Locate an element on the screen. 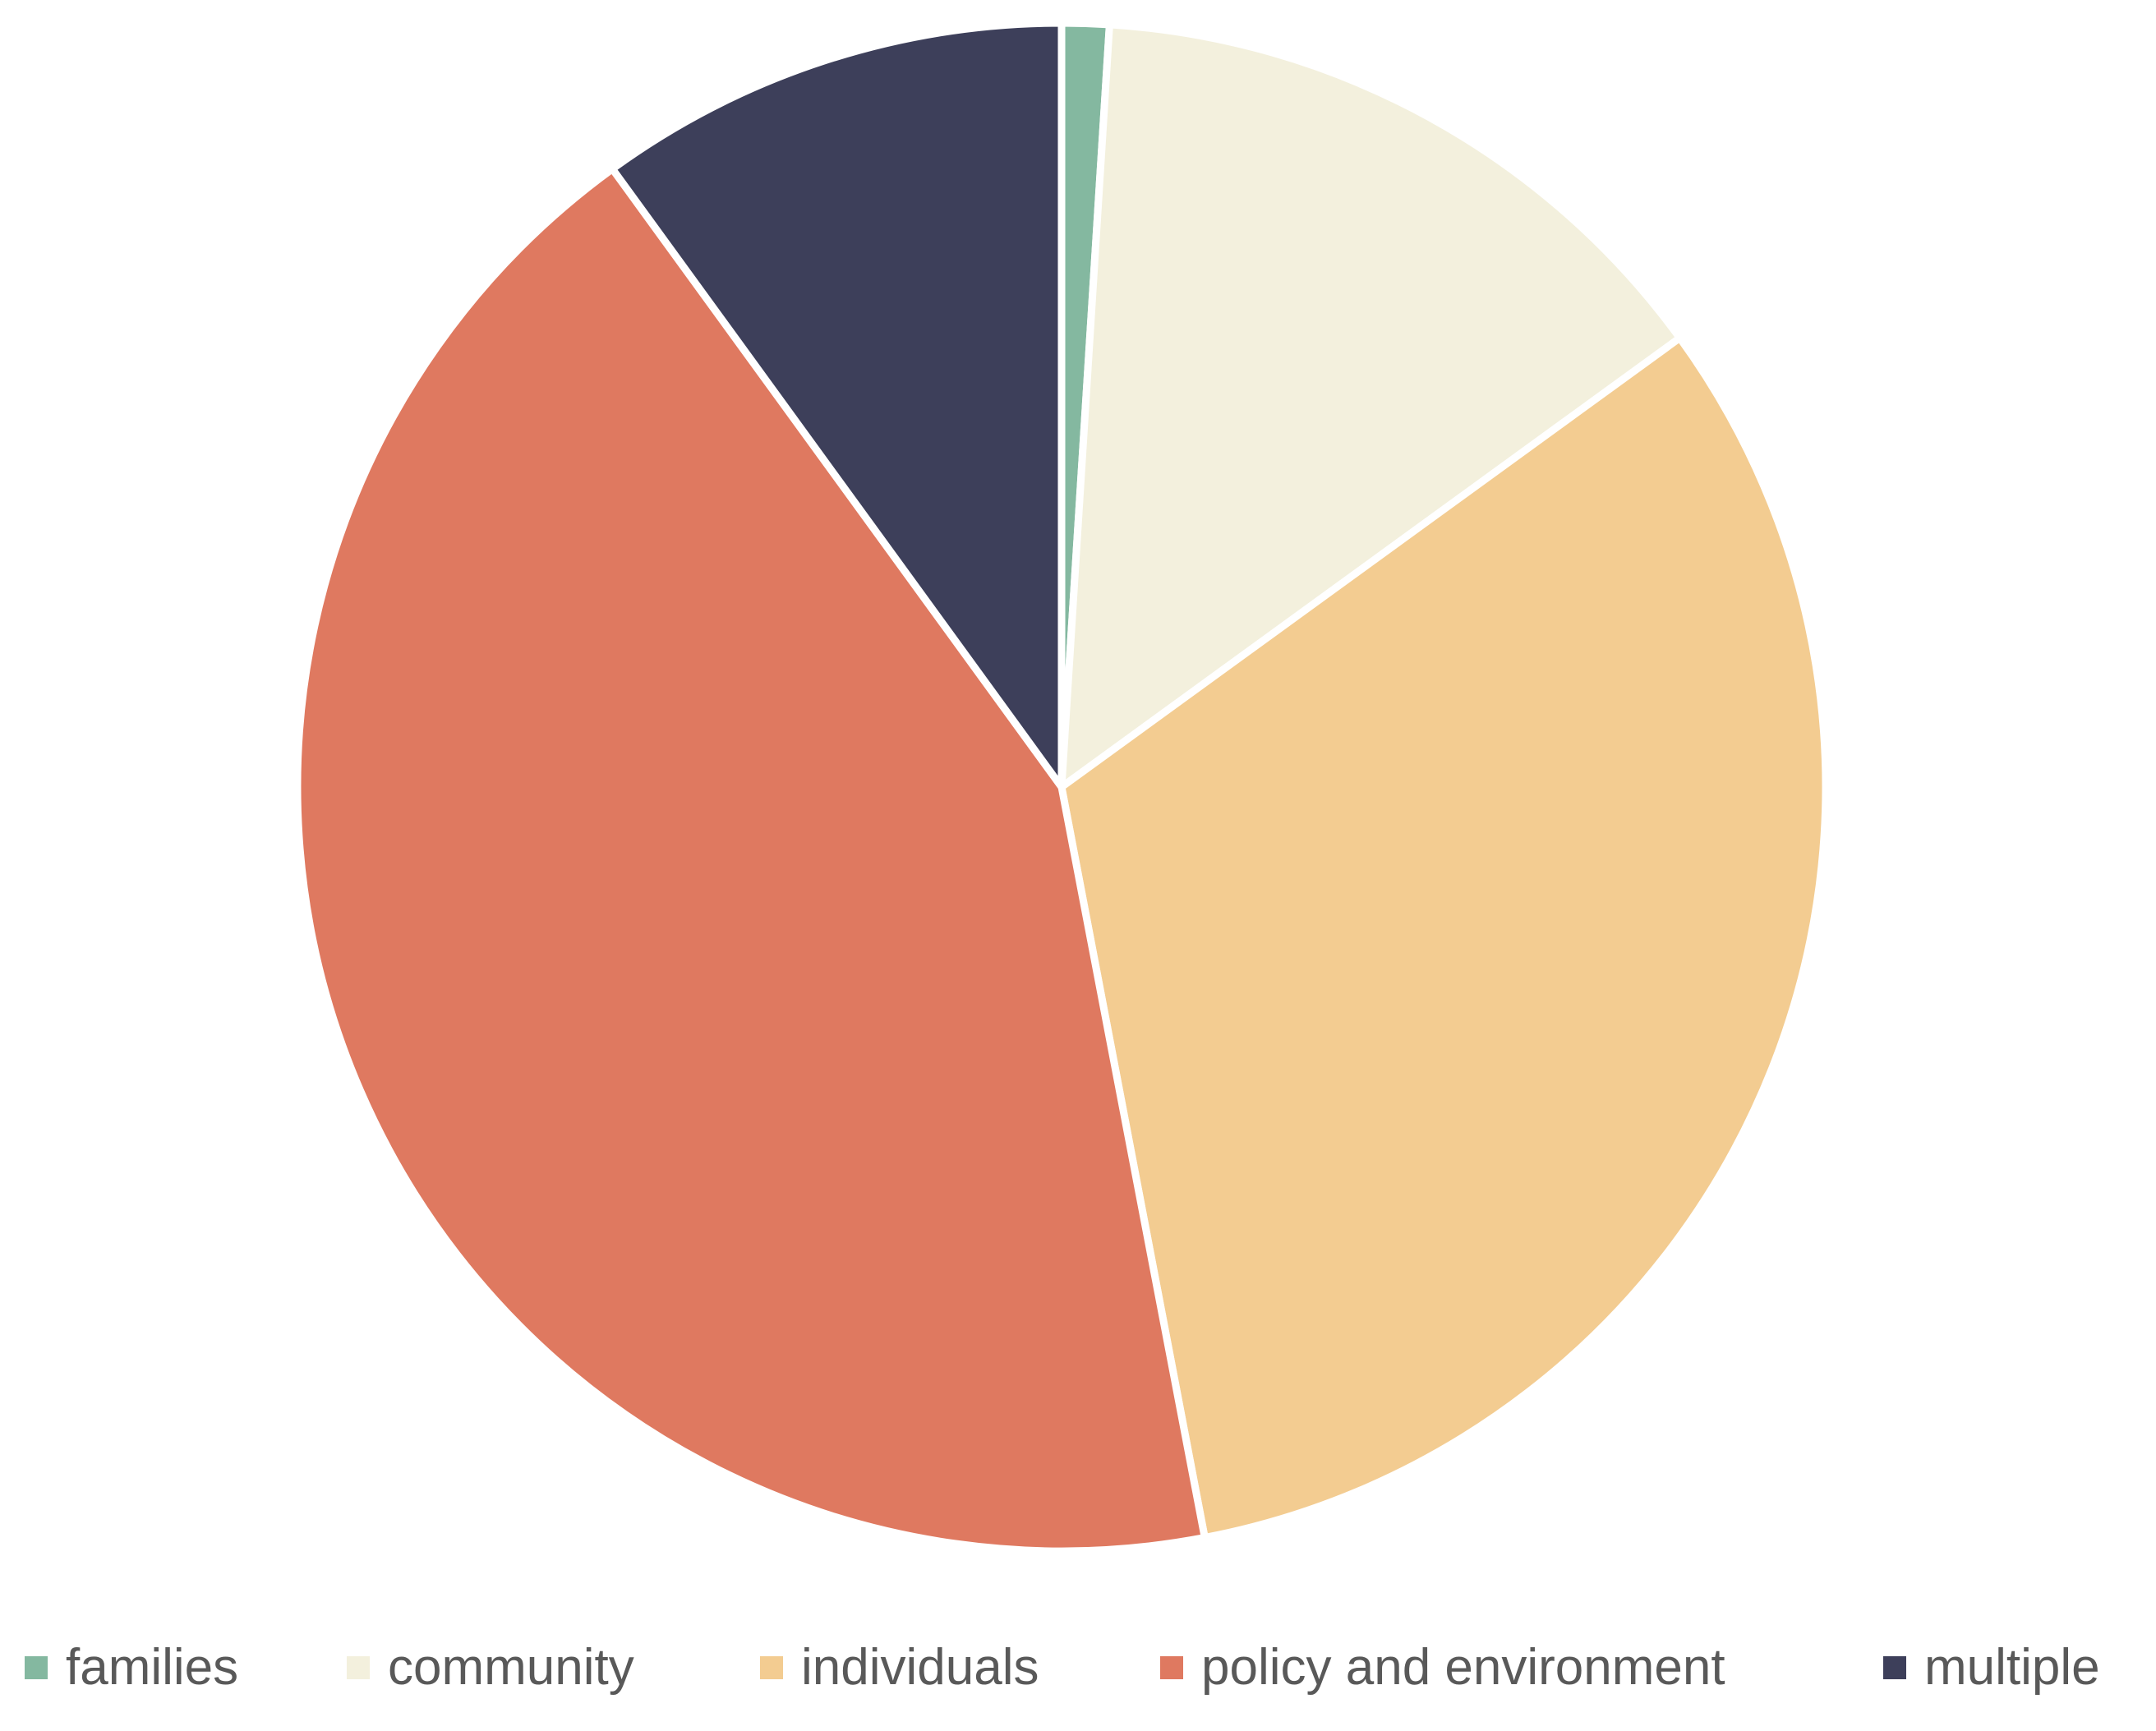  legend-swatch-policy-and-environment is located at coordinates (1171, 1668).